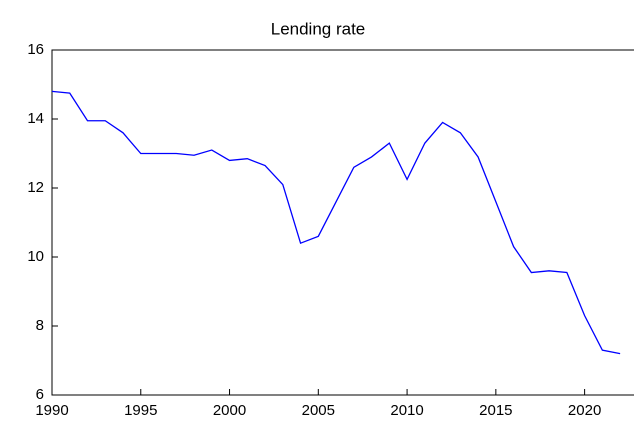 The height and width of the screenshot is (433, 634). What do you see at coordinates (40, 394) in the screenshot?
I see `y-tick-label: 6` at bounding box center [40, 394].